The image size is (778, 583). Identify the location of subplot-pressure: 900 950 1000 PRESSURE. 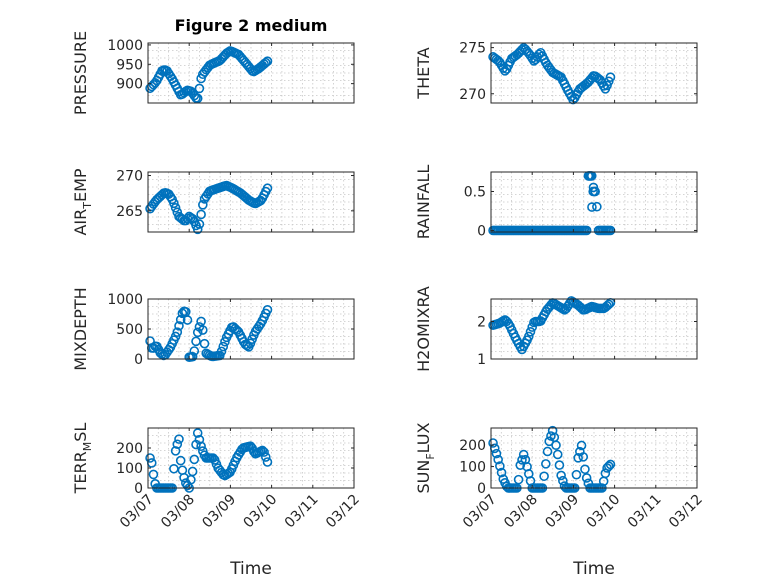
(213, 73).